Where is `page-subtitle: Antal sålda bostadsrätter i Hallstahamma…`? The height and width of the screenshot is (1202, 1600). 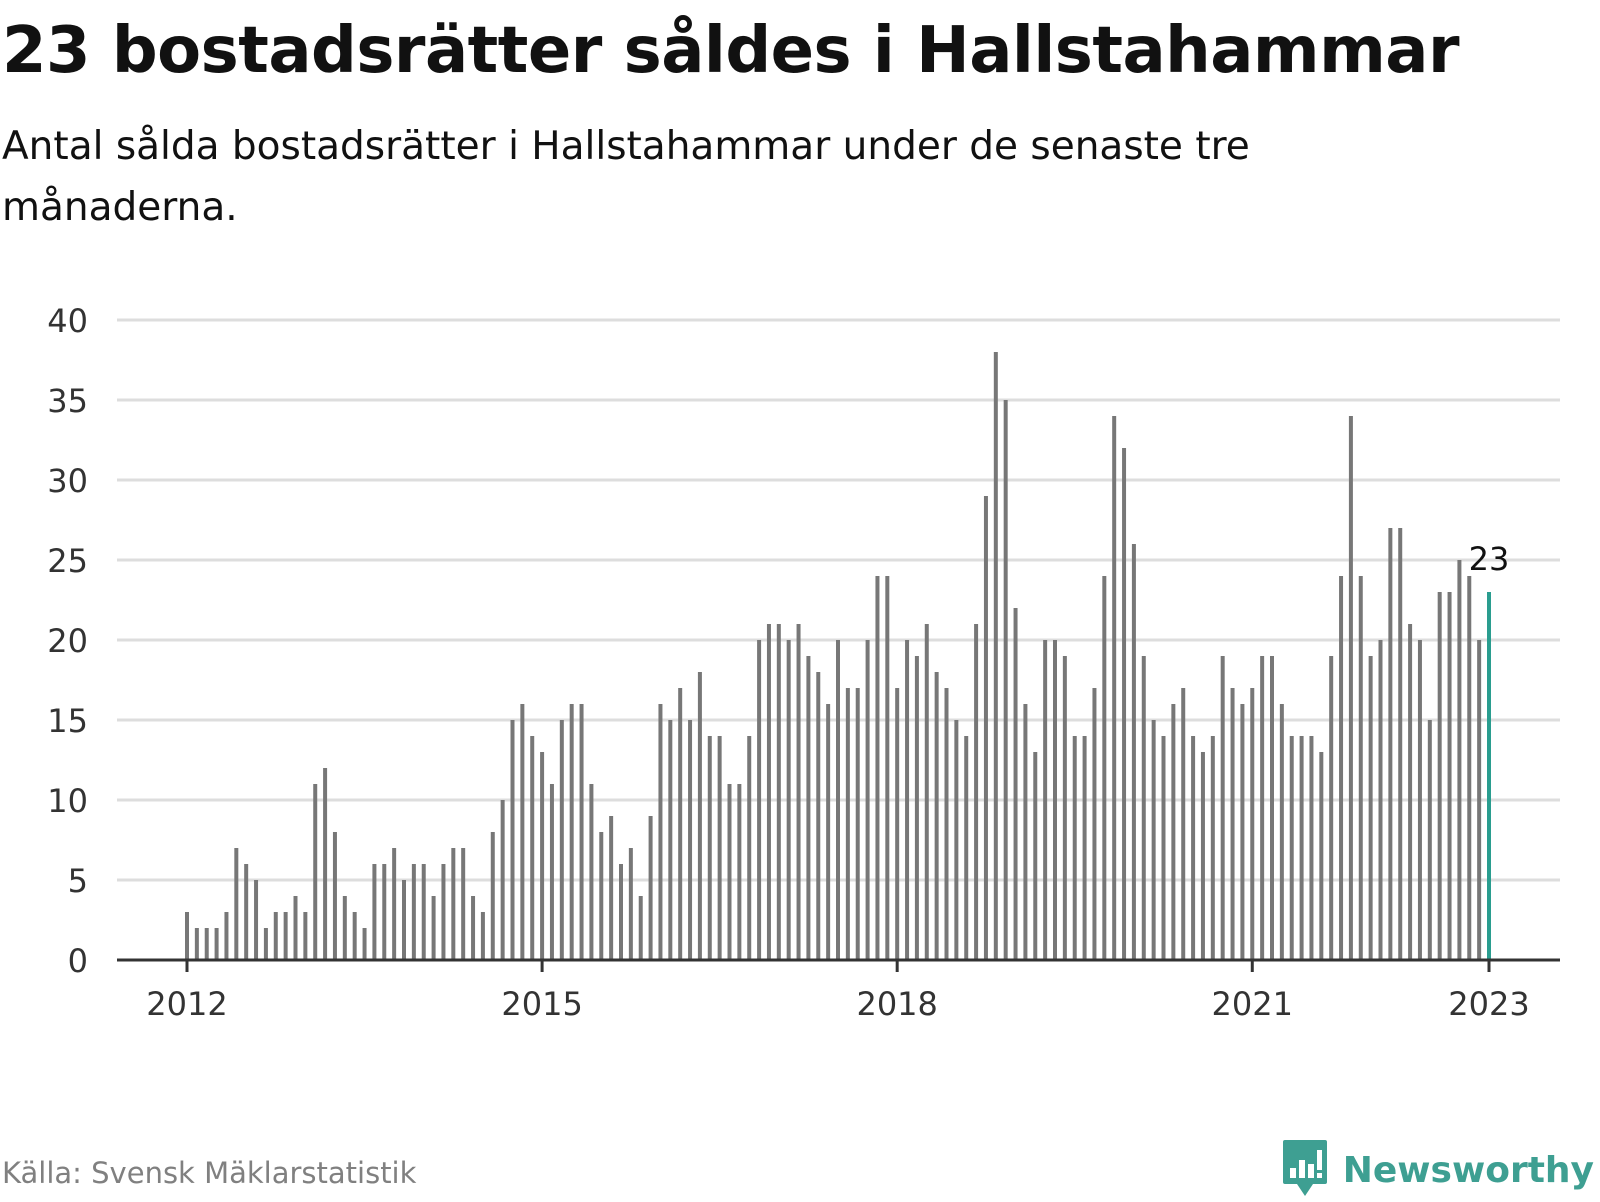
page-subtitle: Antal sålda bostadsrätter i Hallstahamma… is located at coordinates (626, 177).